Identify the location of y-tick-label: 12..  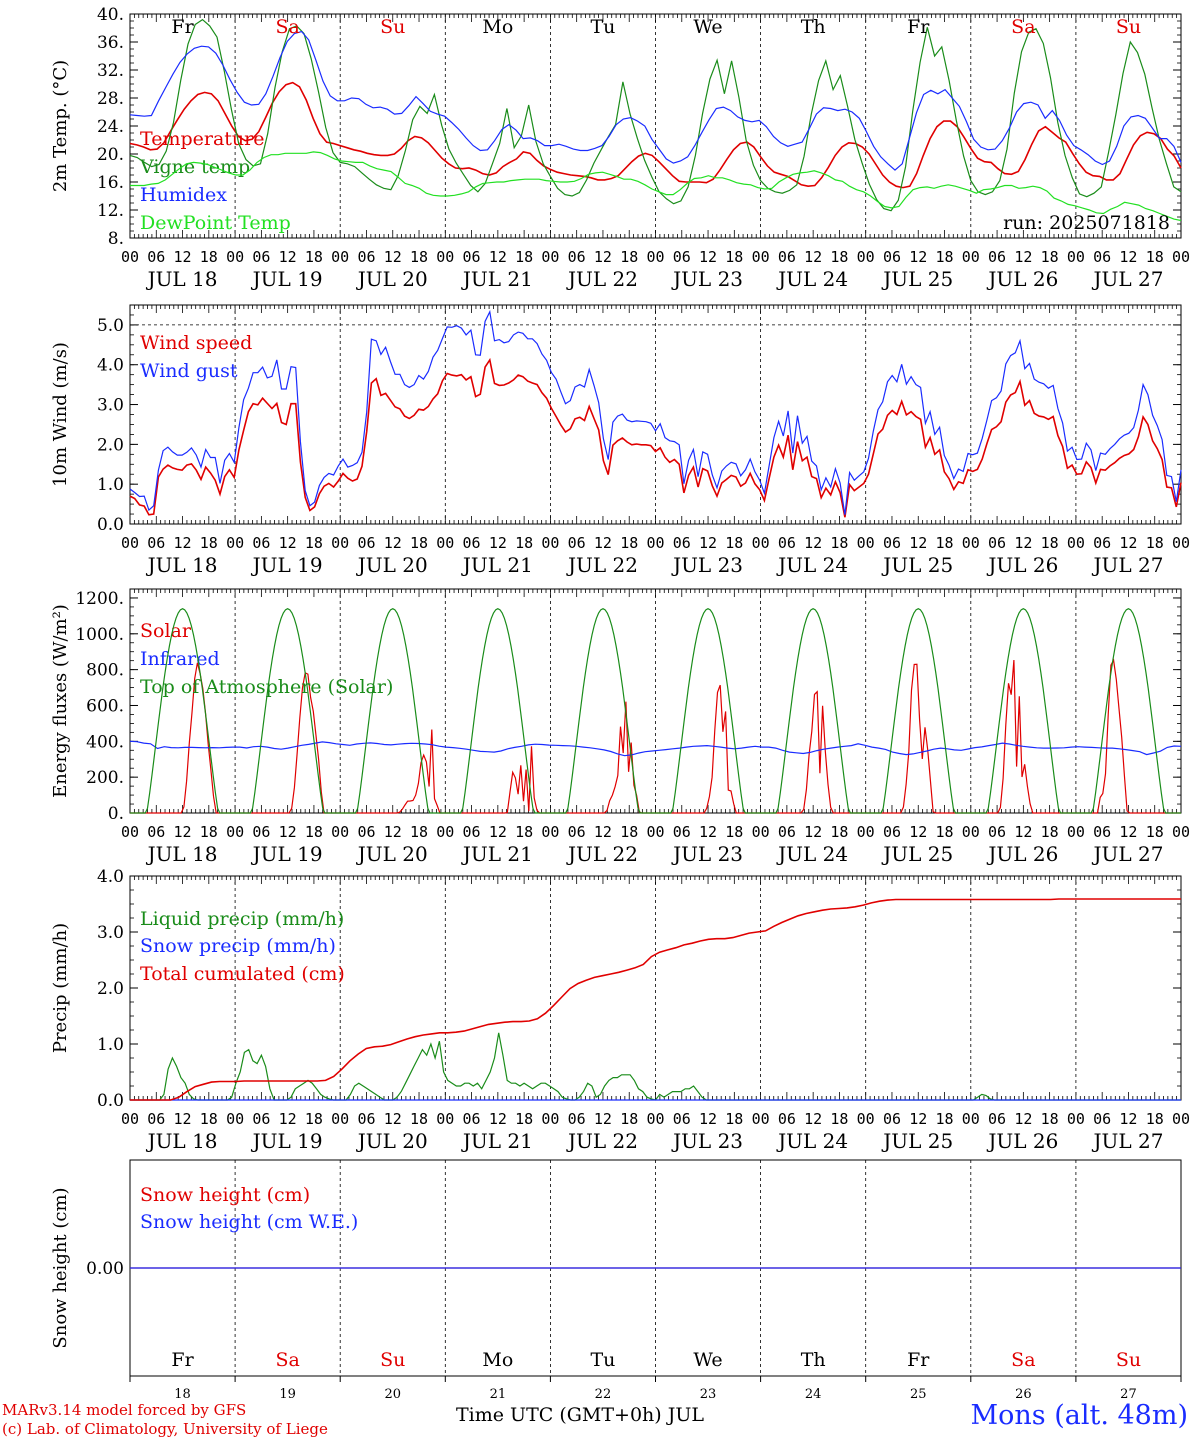
(110, 211).